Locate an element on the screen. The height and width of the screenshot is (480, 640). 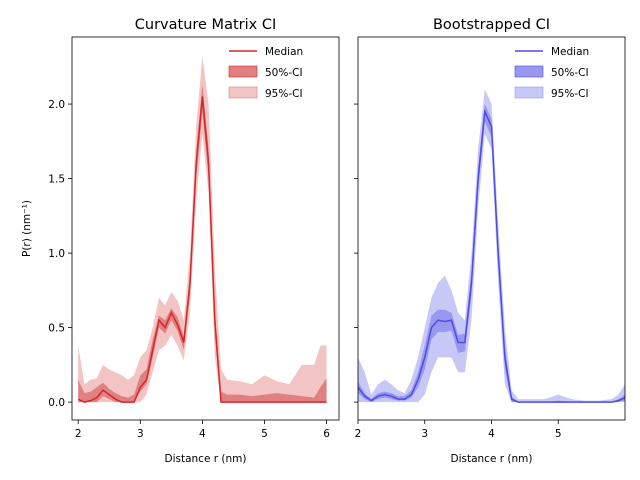
y-tick-label: 1.0 is located at coordinates (56, 254).